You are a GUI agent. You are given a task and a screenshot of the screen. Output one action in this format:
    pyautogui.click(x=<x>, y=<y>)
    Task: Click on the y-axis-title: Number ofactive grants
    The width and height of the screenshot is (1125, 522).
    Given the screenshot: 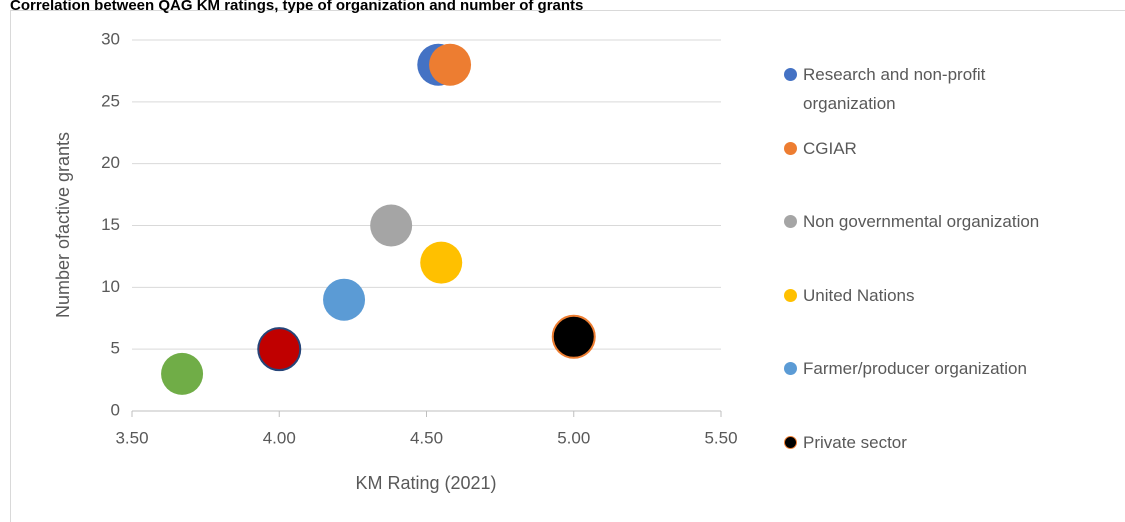 What is the action you would take?
    pyautogui.click(x=63, y=225)
    